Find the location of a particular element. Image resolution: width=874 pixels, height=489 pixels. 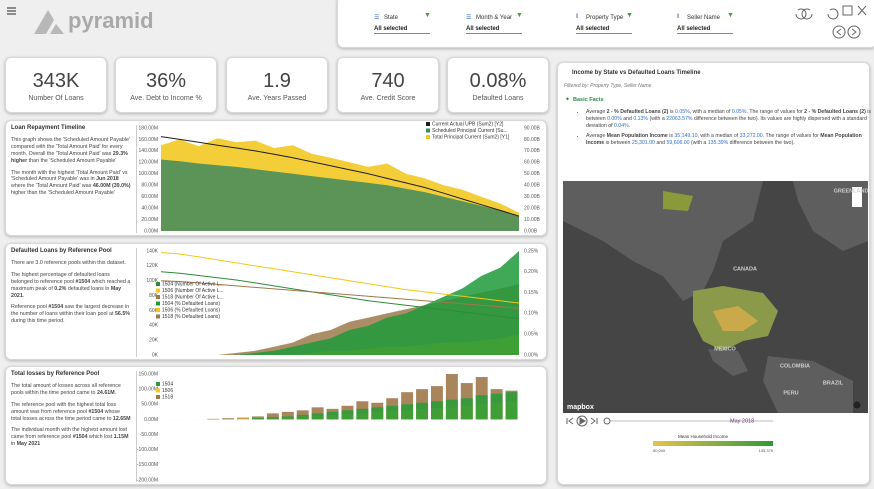

map-label: BRAZIL is located at coordinates (833, 383).